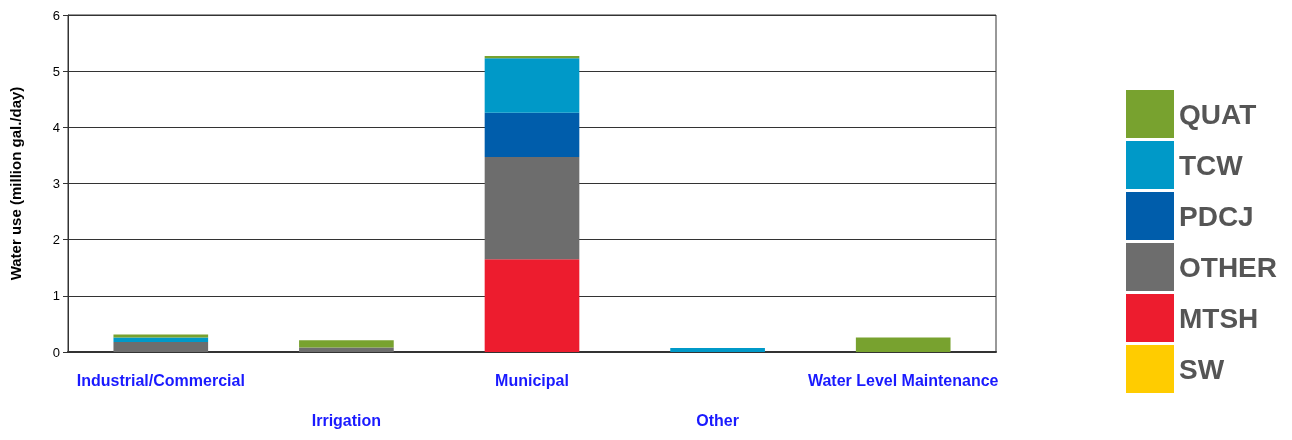  Describe the element at coordinates (1219, 318) in the screenshot. I see `legend-label: MTSH` at that location.